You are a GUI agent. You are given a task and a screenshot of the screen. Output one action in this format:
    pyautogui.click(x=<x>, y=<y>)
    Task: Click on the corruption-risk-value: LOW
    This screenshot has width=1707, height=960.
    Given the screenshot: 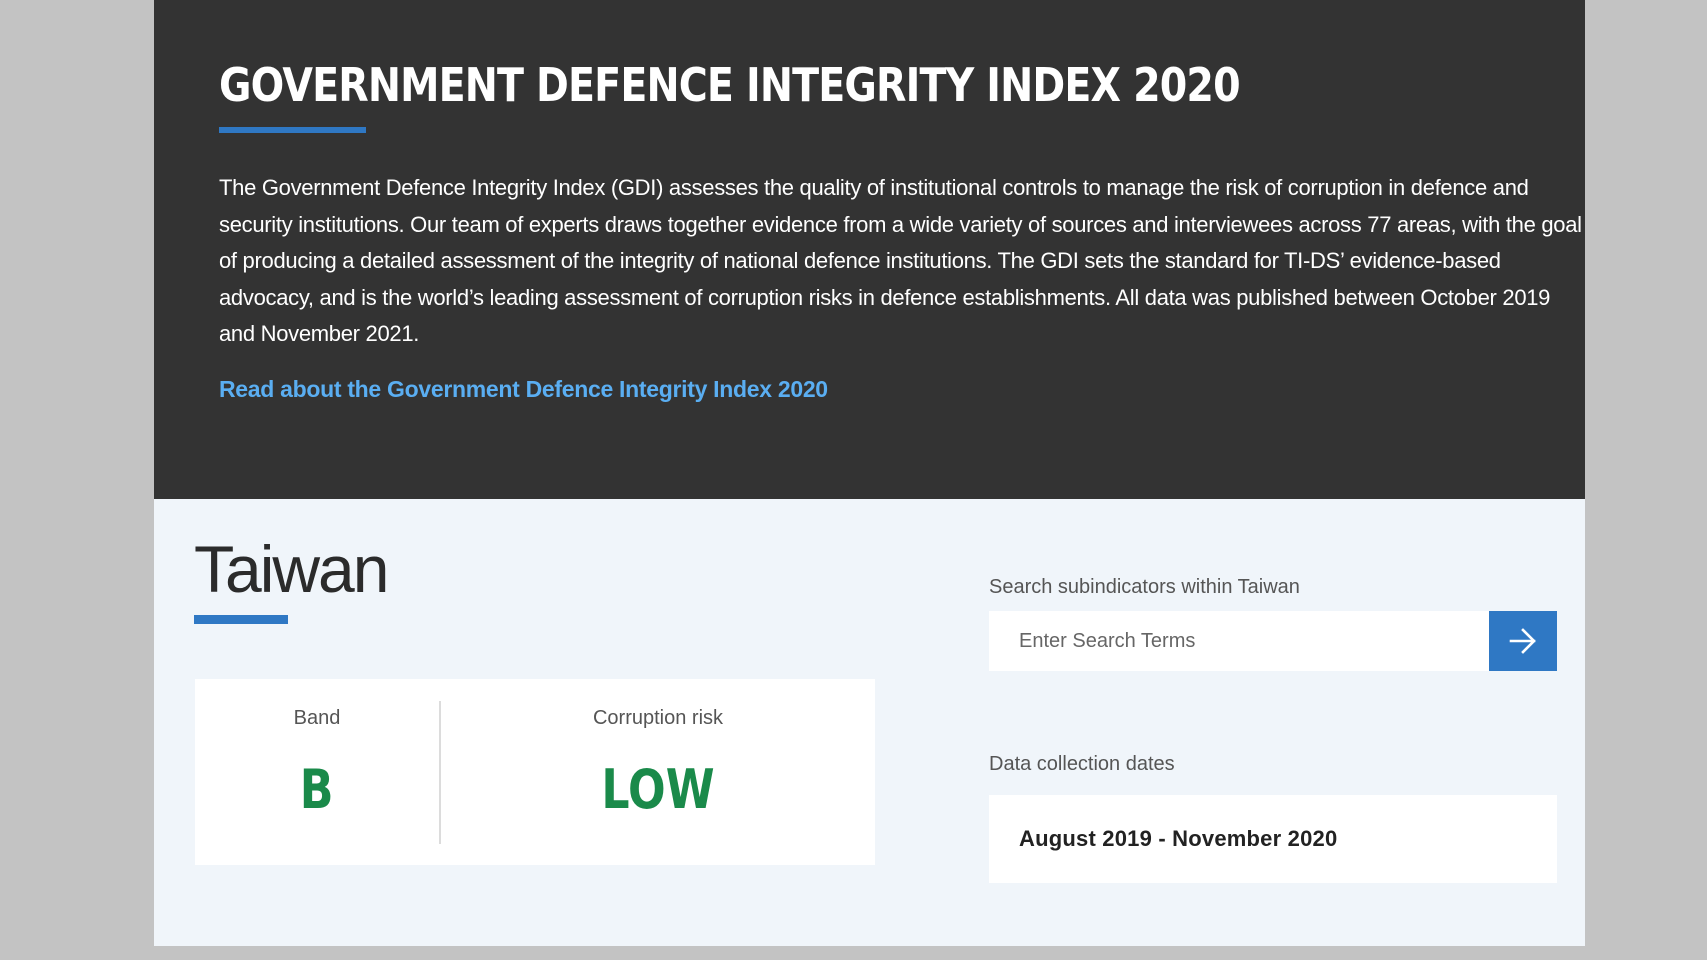 What is the action you would take?
    pyautogui.click(x=658, y=790)
    